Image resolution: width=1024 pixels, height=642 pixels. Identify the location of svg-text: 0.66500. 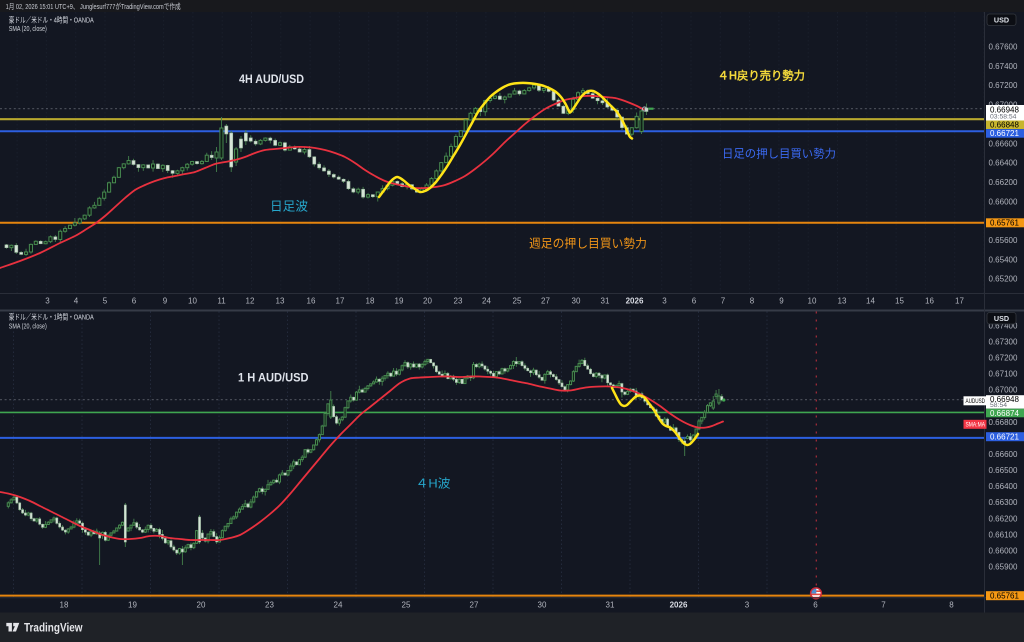
(1003, 470).